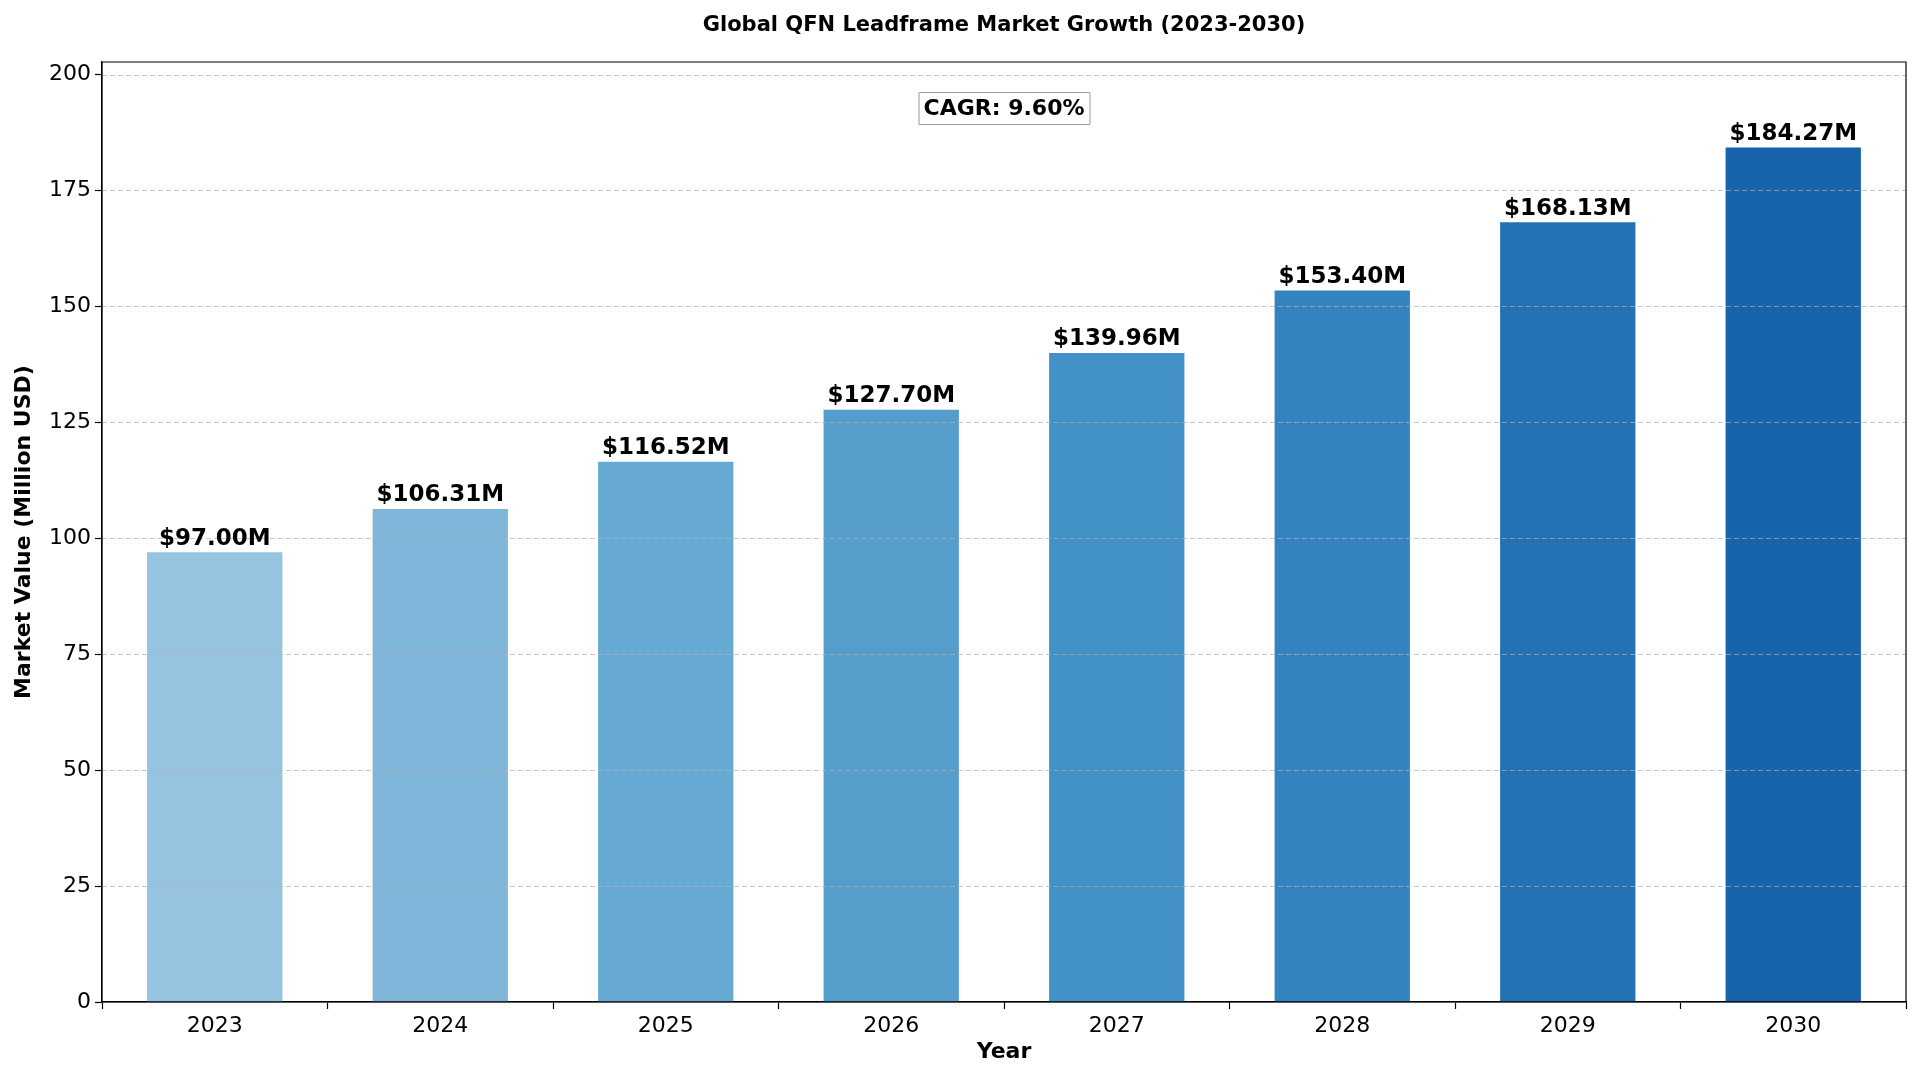 Image resolution: width=1920 pixels, height=1080 pixels. I want to click on data-label: $168.13M, so click(1567, 206).